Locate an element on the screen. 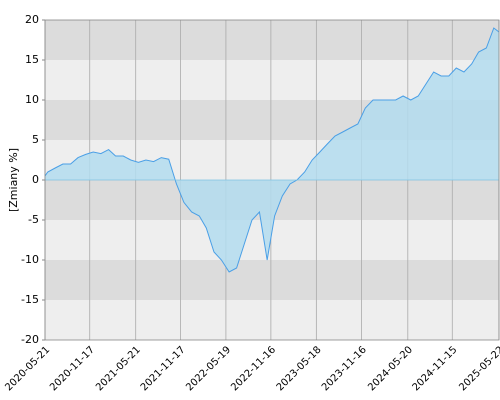  x-tick-label: 2020-05-21 is located at coordinates (27, 368).